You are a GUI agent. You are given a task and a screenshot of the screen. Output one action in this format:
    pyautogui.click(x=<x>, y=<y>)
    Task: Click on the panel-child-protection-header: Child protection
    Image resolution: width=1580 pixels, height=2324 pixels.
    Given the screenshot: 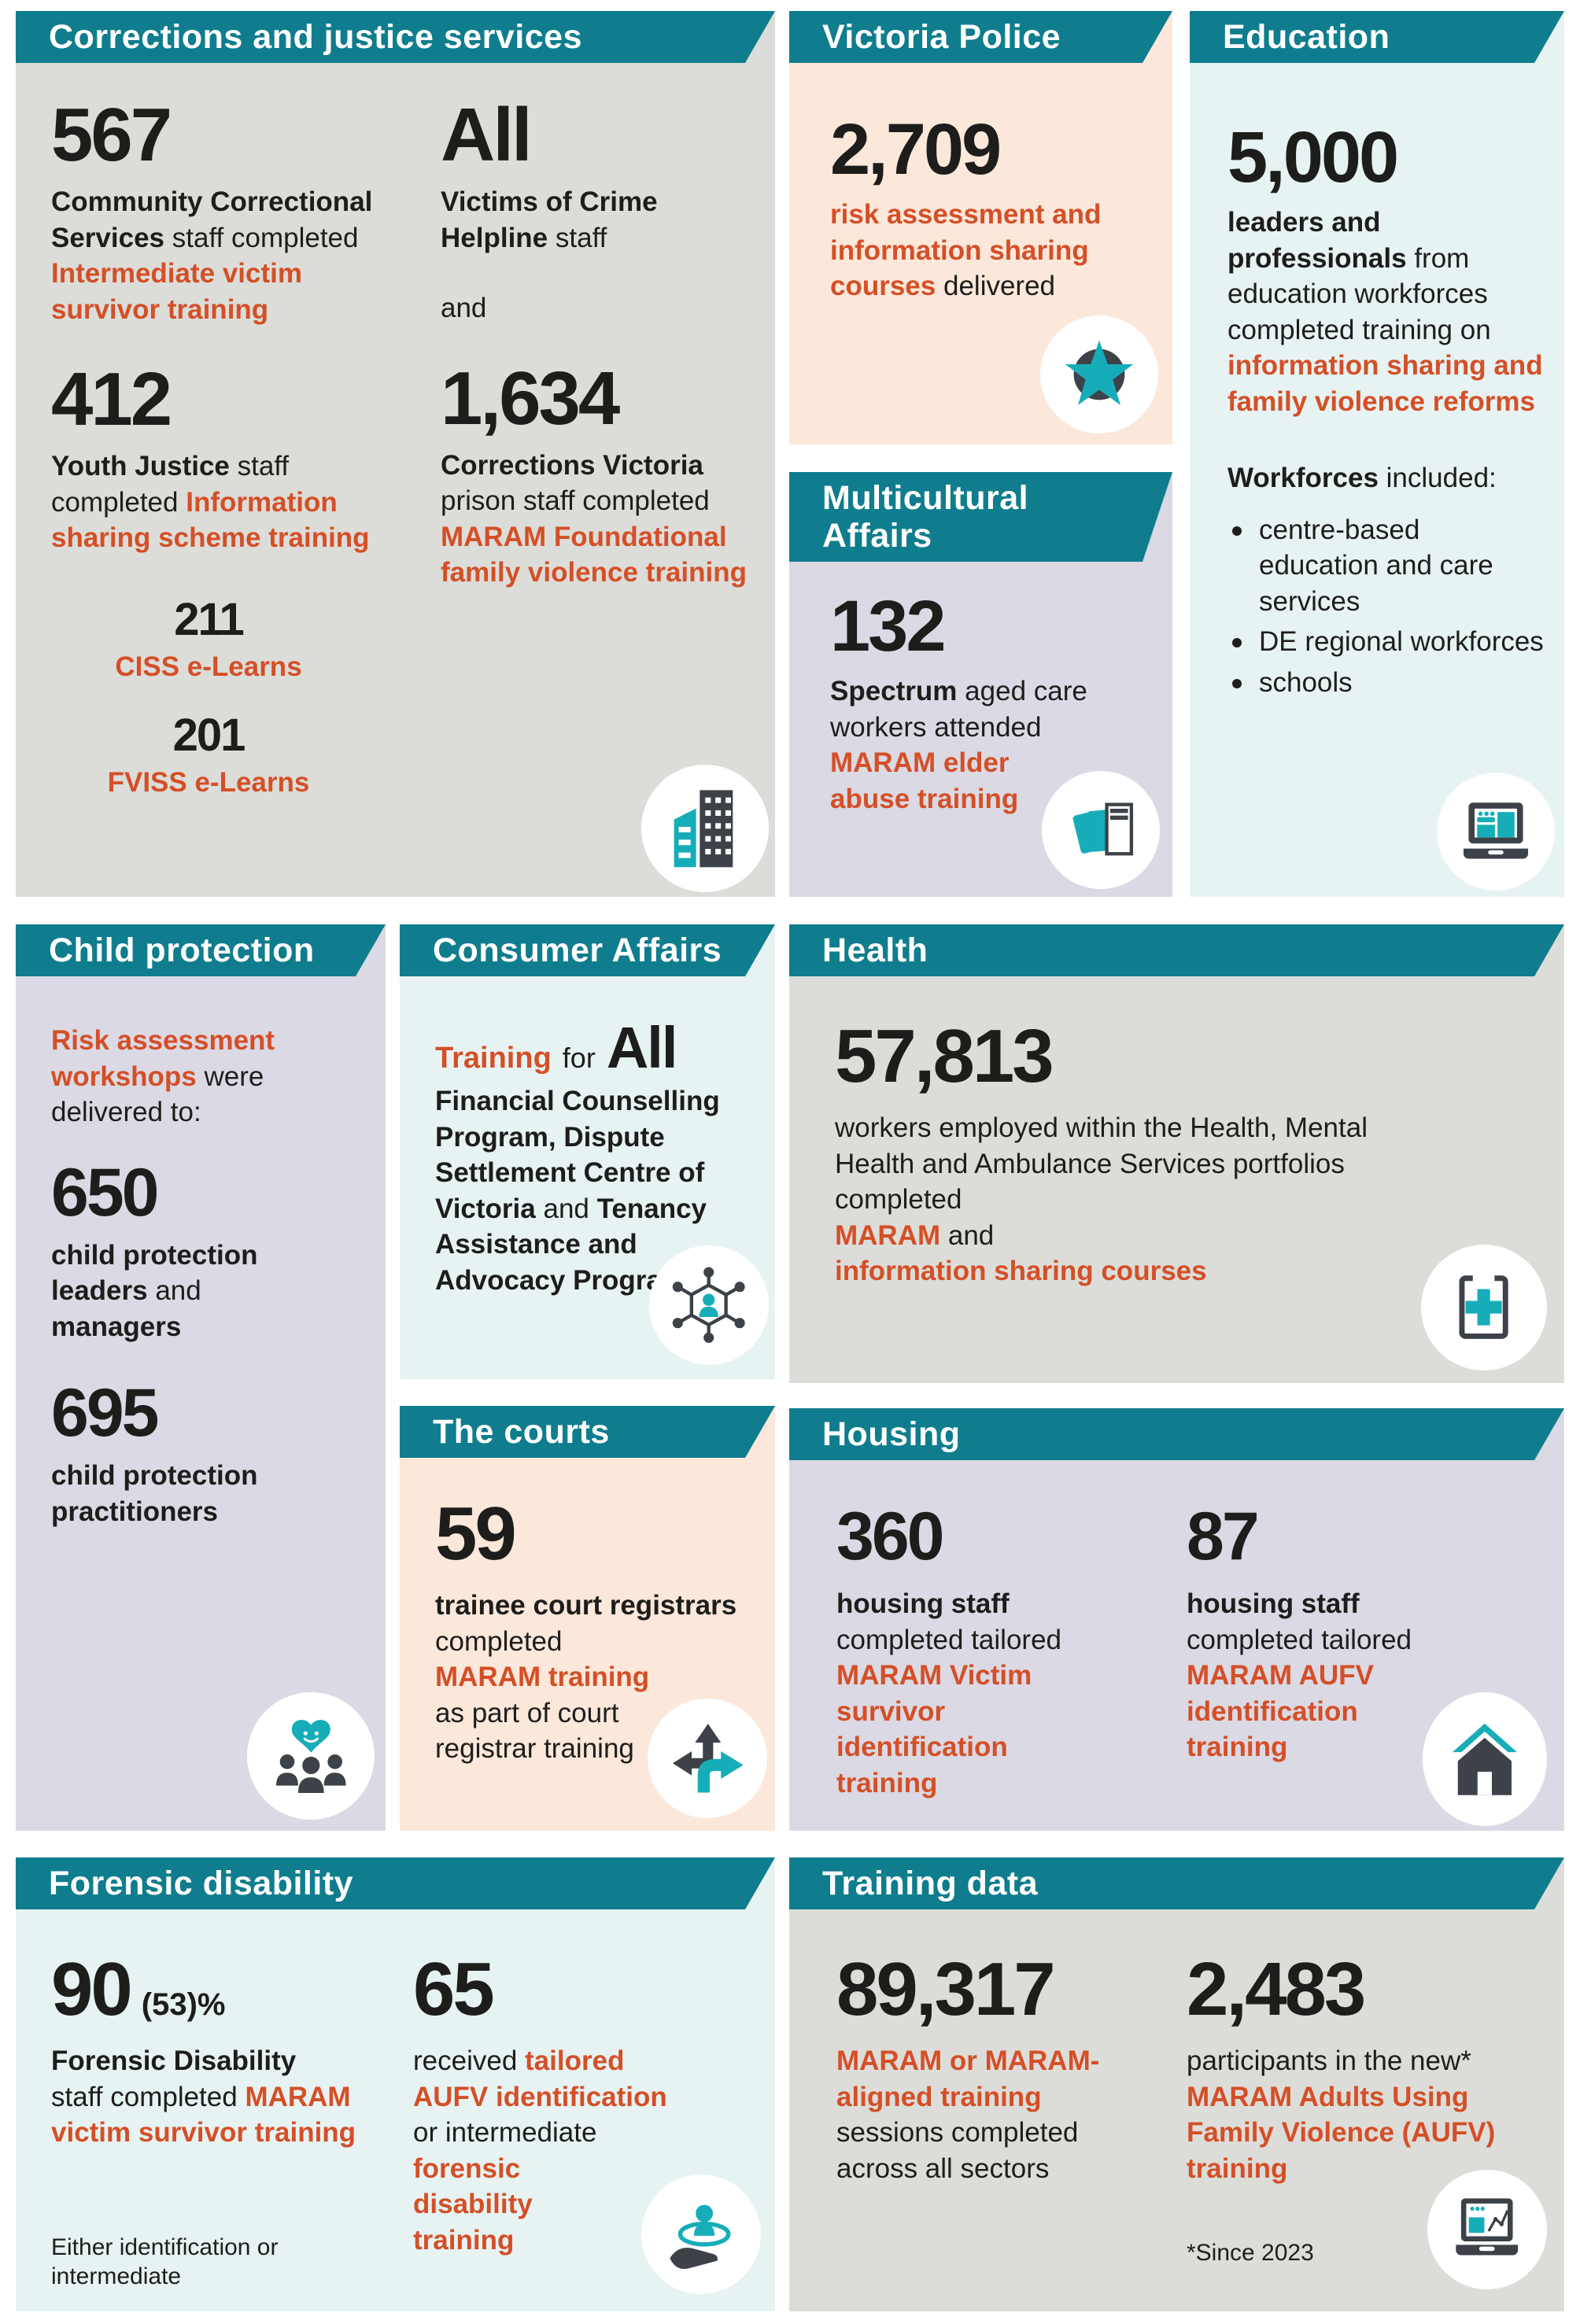 What is the action you would take?
    pyautogui.click(x=201, y=950)
    